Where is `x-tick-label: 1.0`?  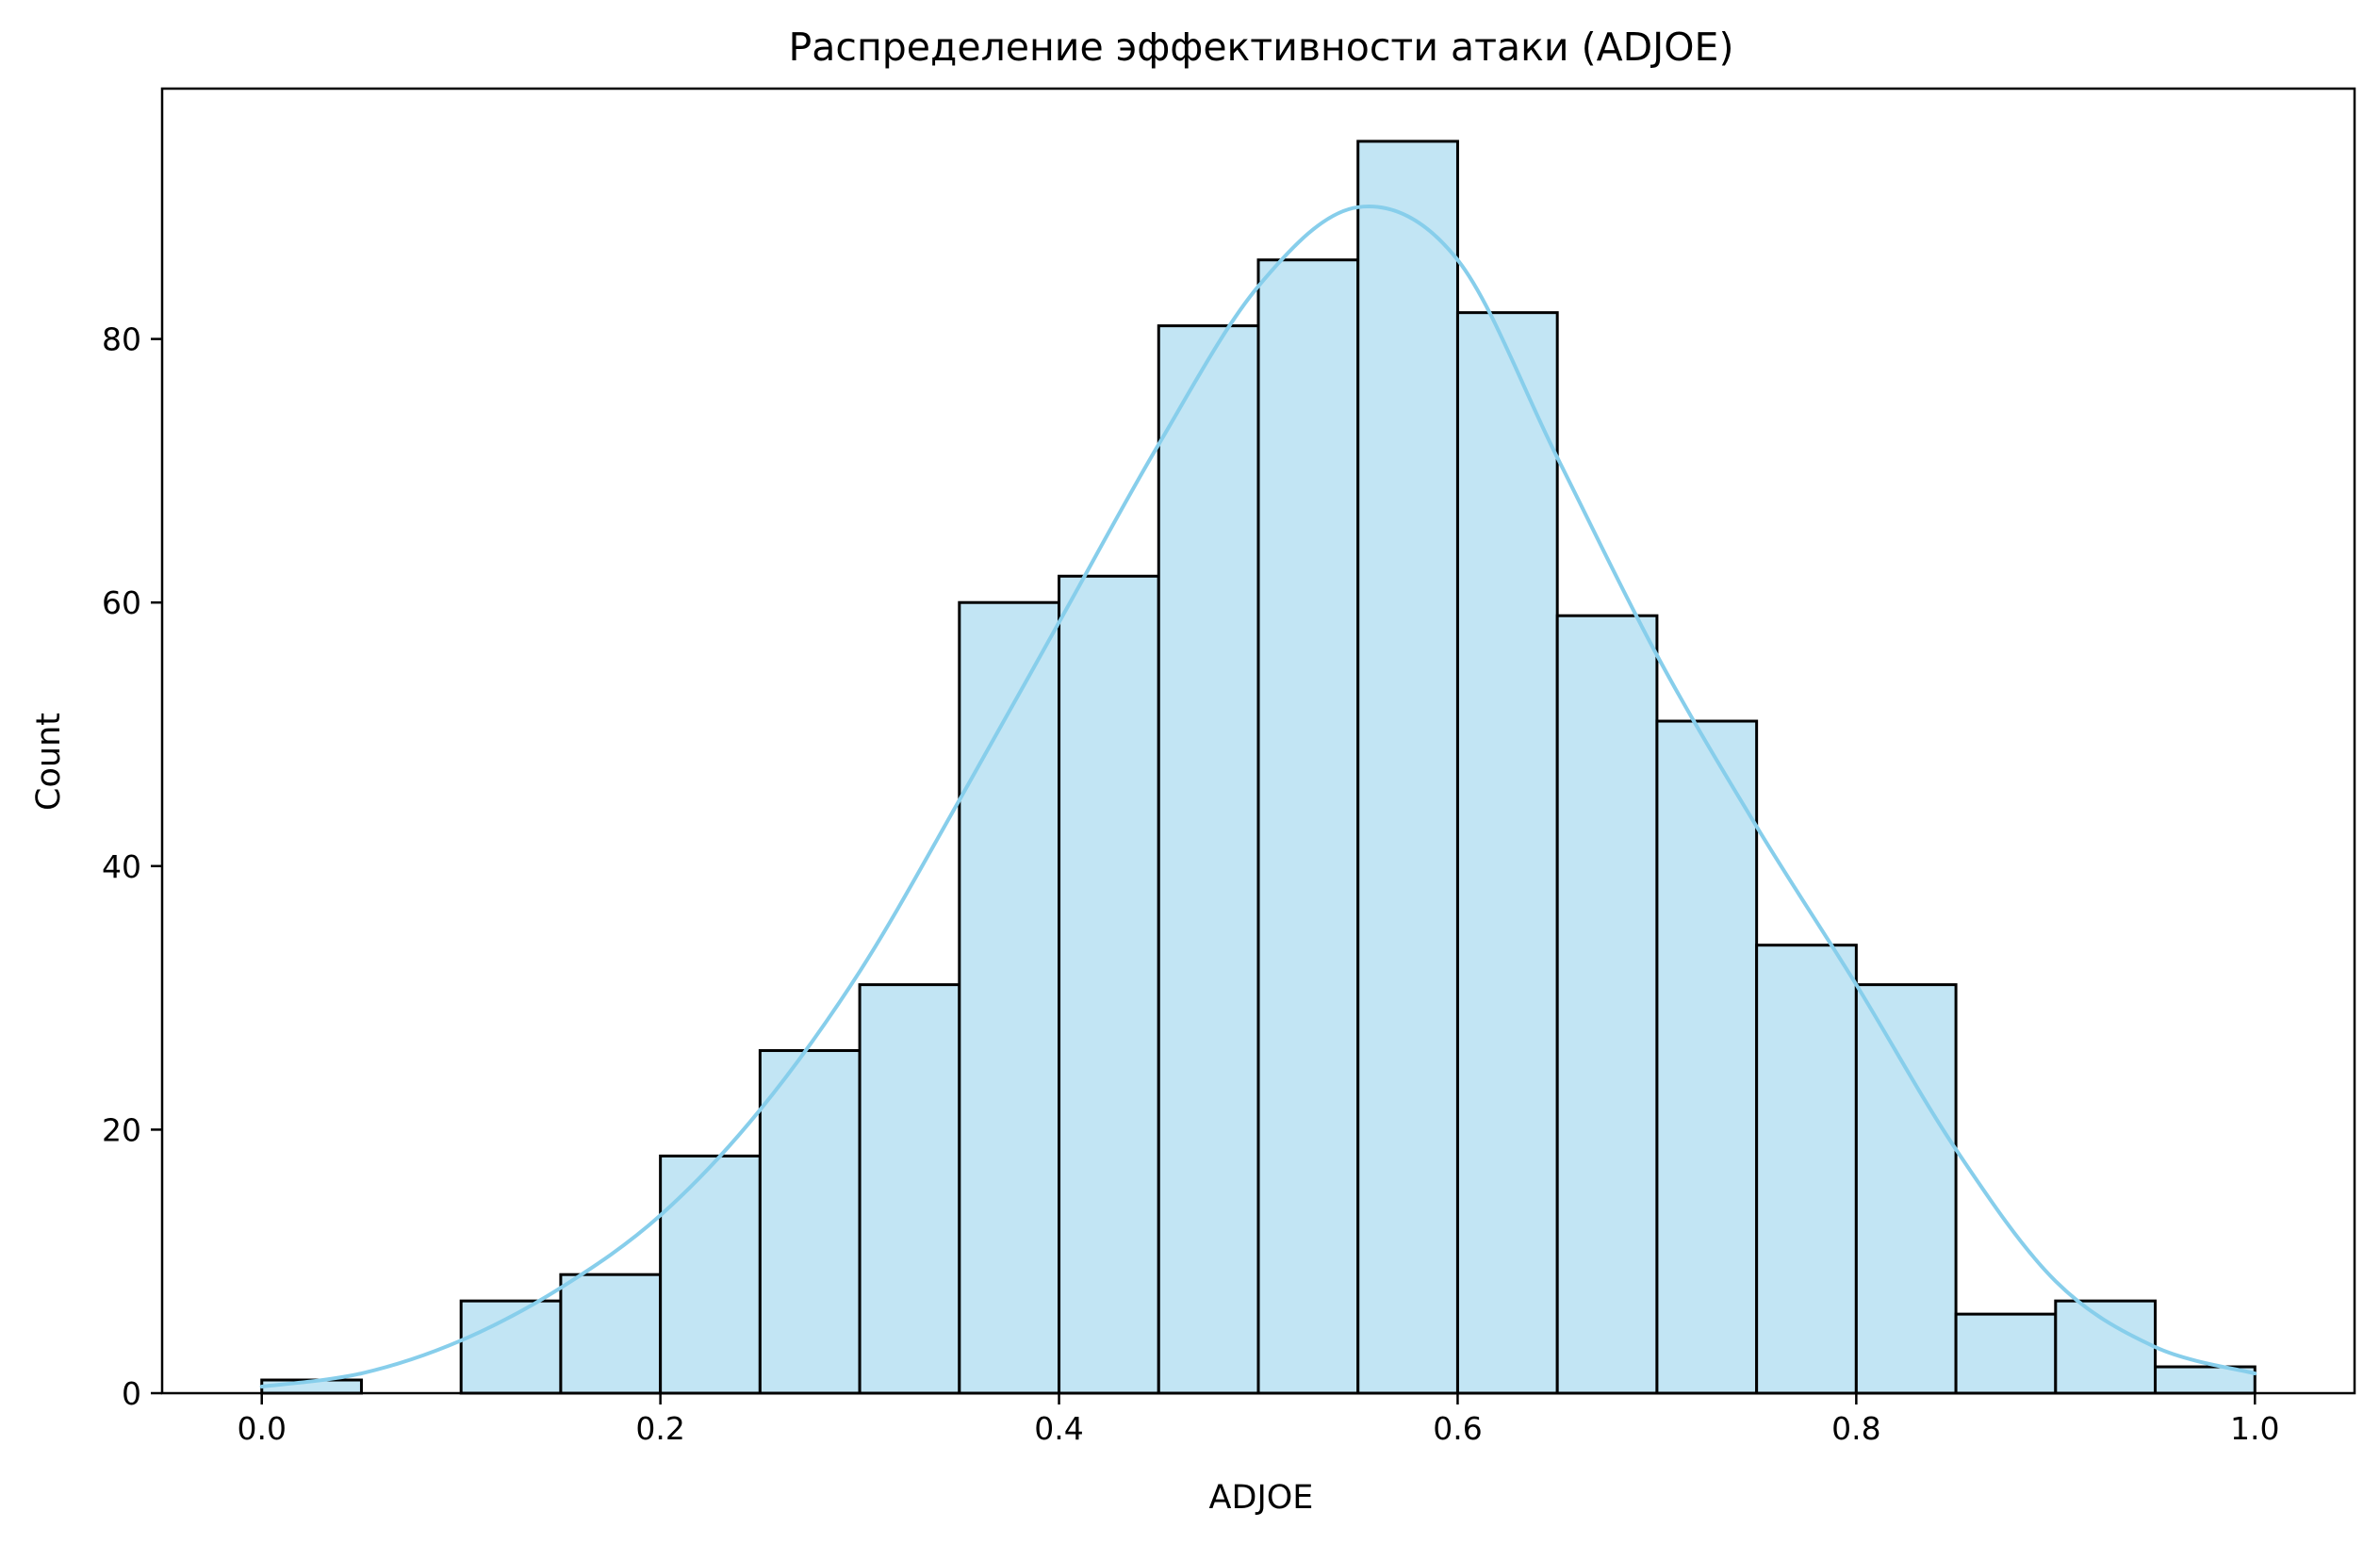 x-tick-label: 1.0 is located at coordinates (2254, 1428).